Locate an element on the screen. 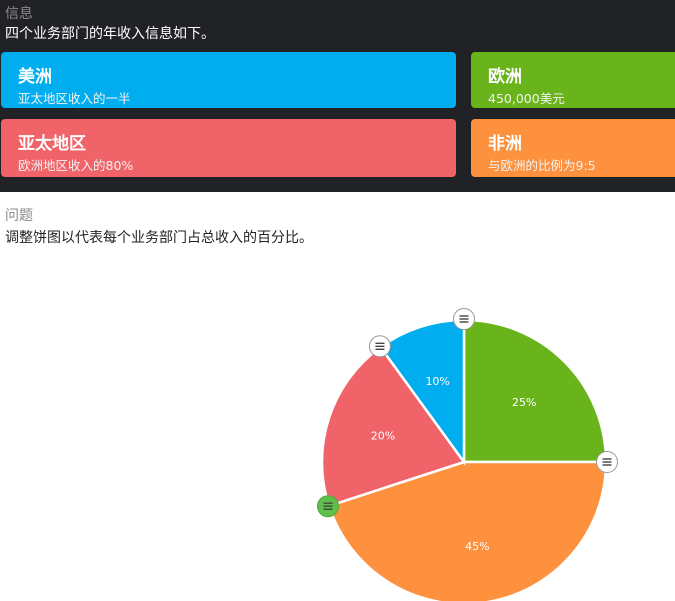 The width and height of the screenshot is (675, 601). slice-label: 25% is located at coordinates (524, 402).